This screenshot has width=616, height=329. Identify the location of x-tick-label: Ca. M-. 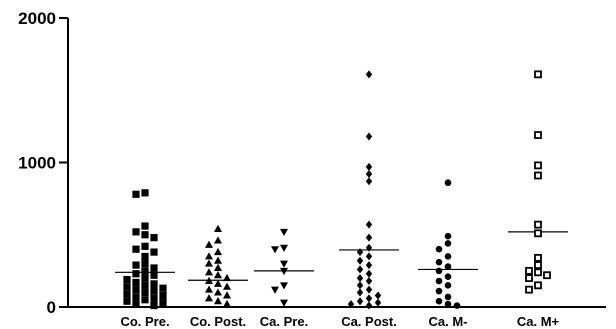
(448, 321).